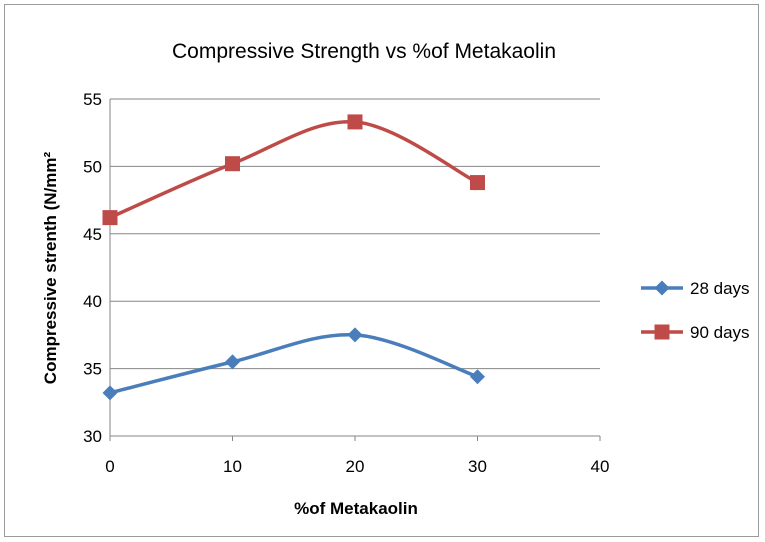 This screenshot has width=765, height=542. I want to click on series-90-days, so click(293, 170).